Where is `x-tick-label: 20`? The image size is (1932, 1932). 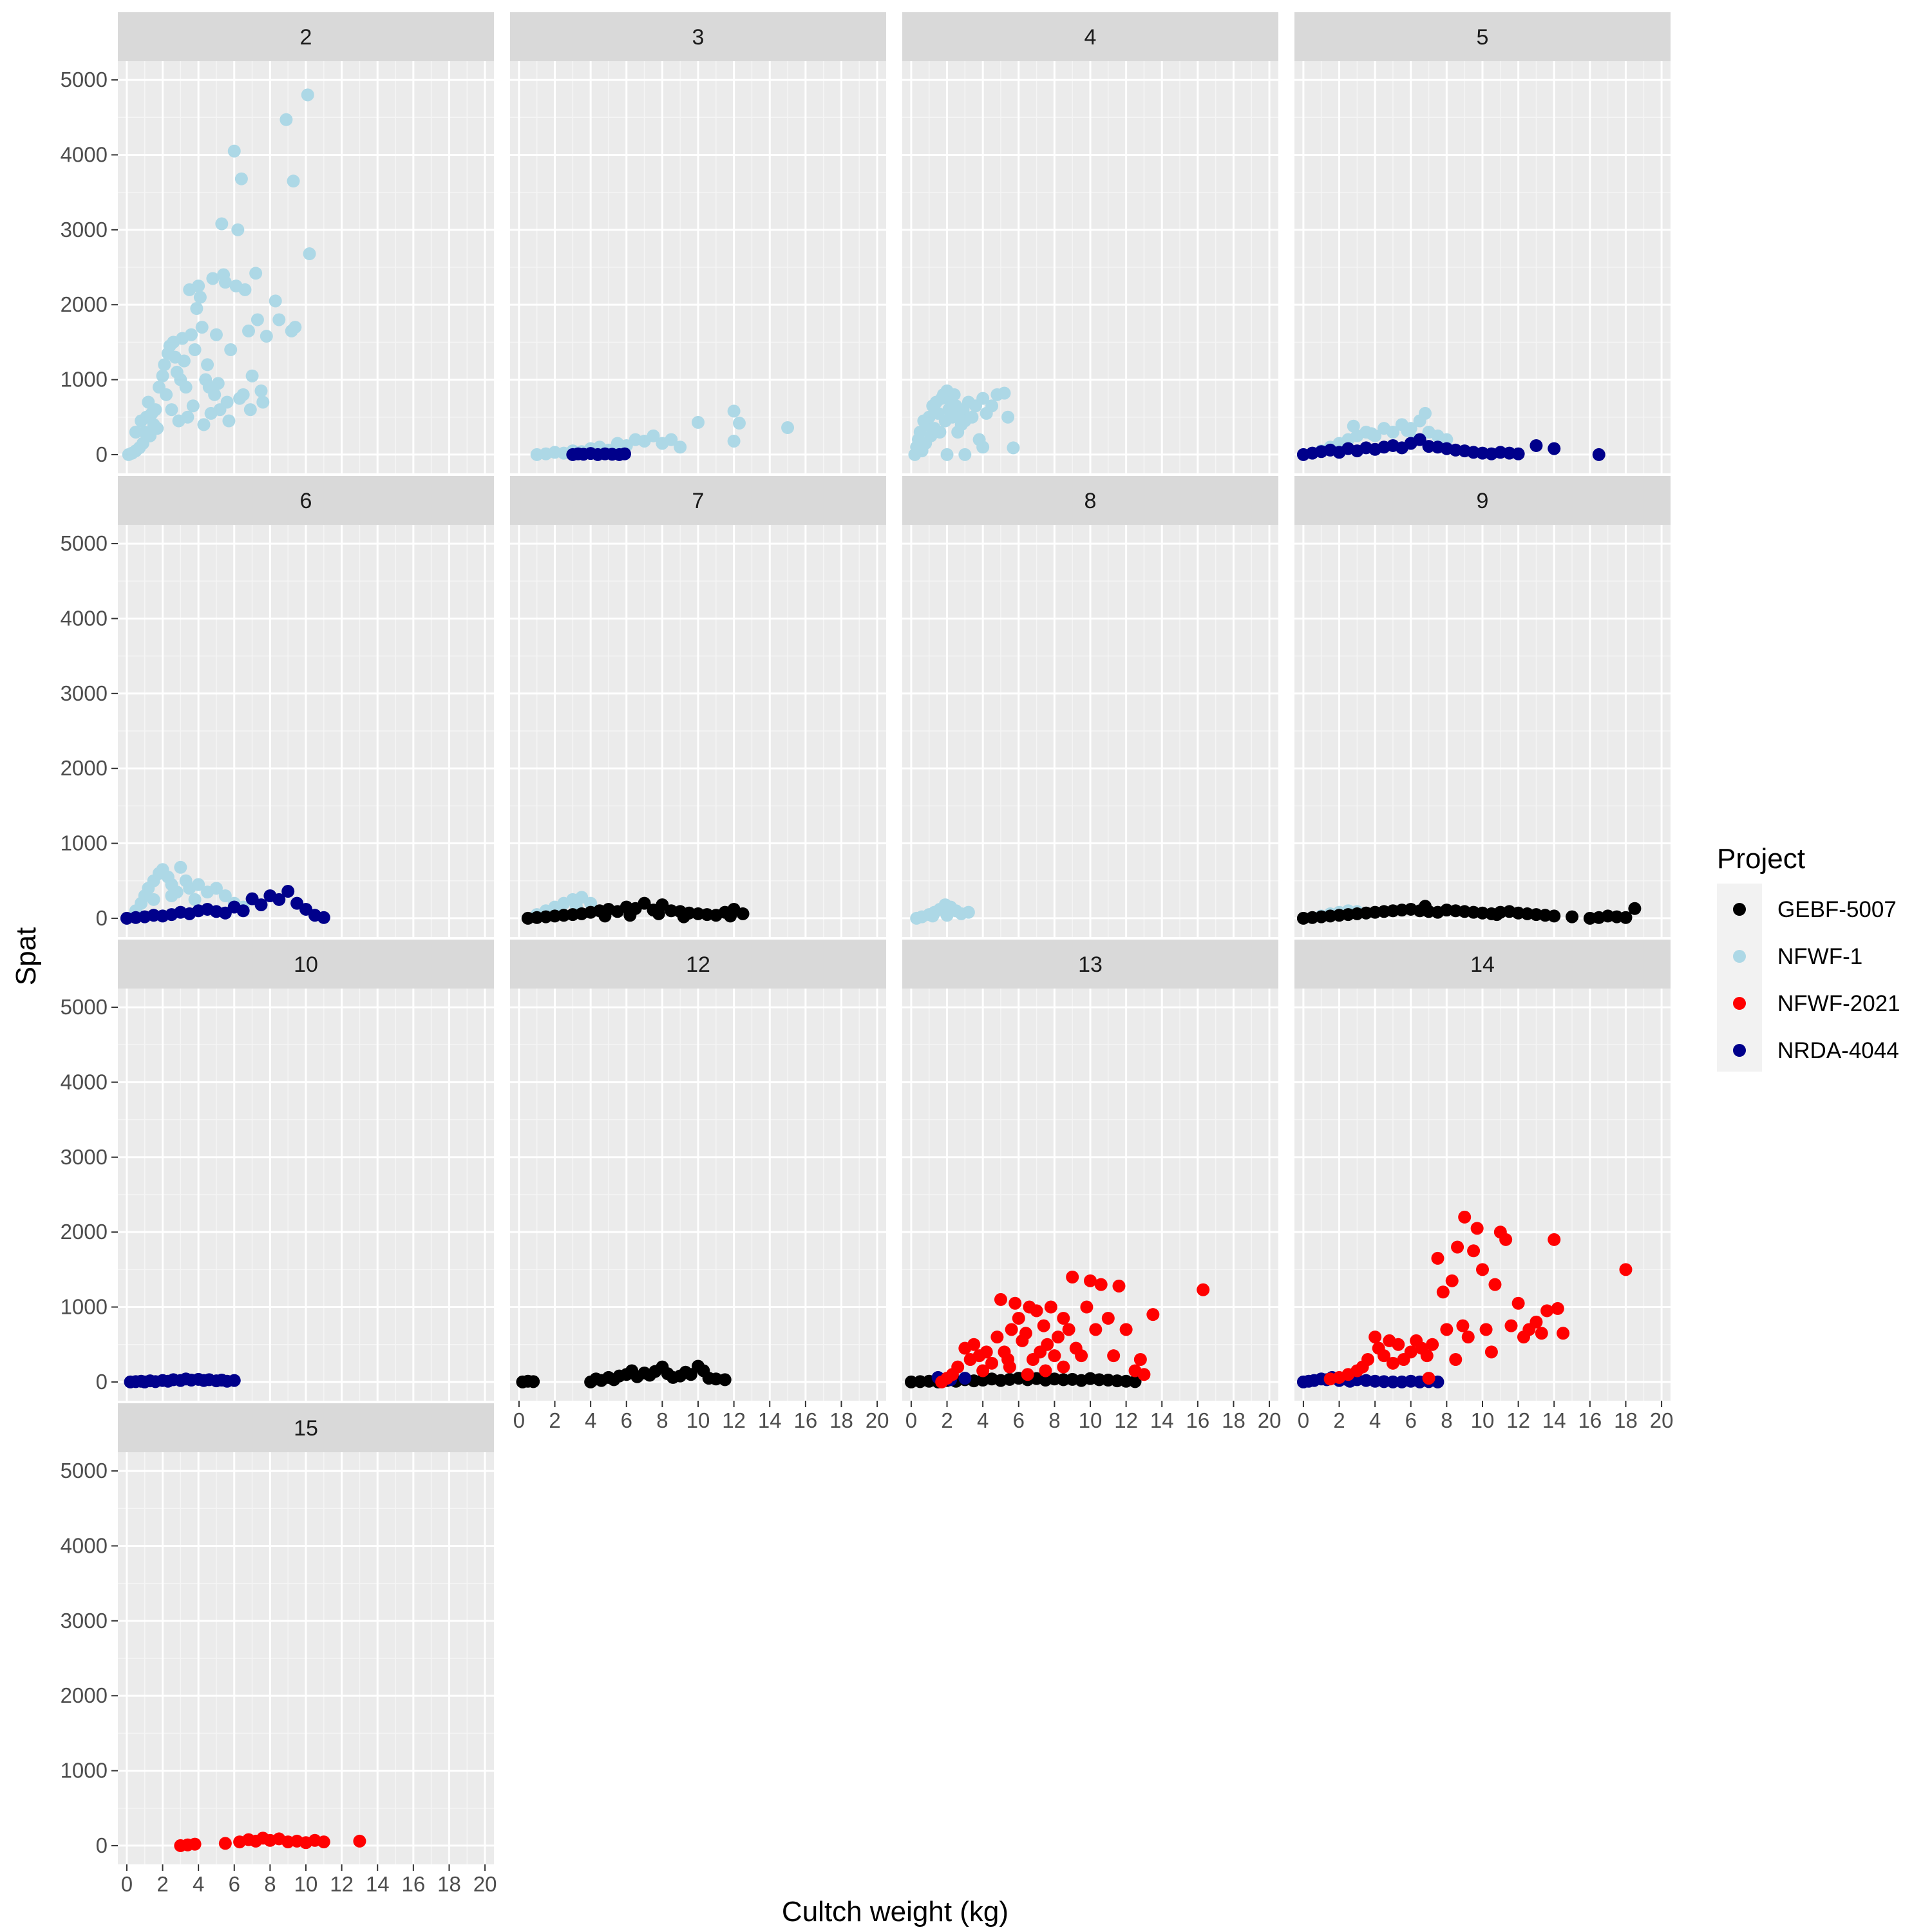
x-tick-label: 20 is located at coordinates (1662, 1420).